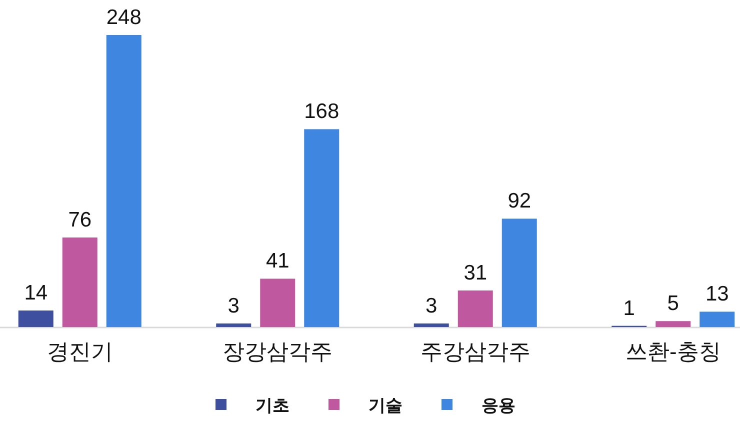 The height and width of the screenshot is (424, 750). What do you see at coordinates (673, 304) in the screenshot?
I see `data-label: 5` at bounding box center [673, 304].